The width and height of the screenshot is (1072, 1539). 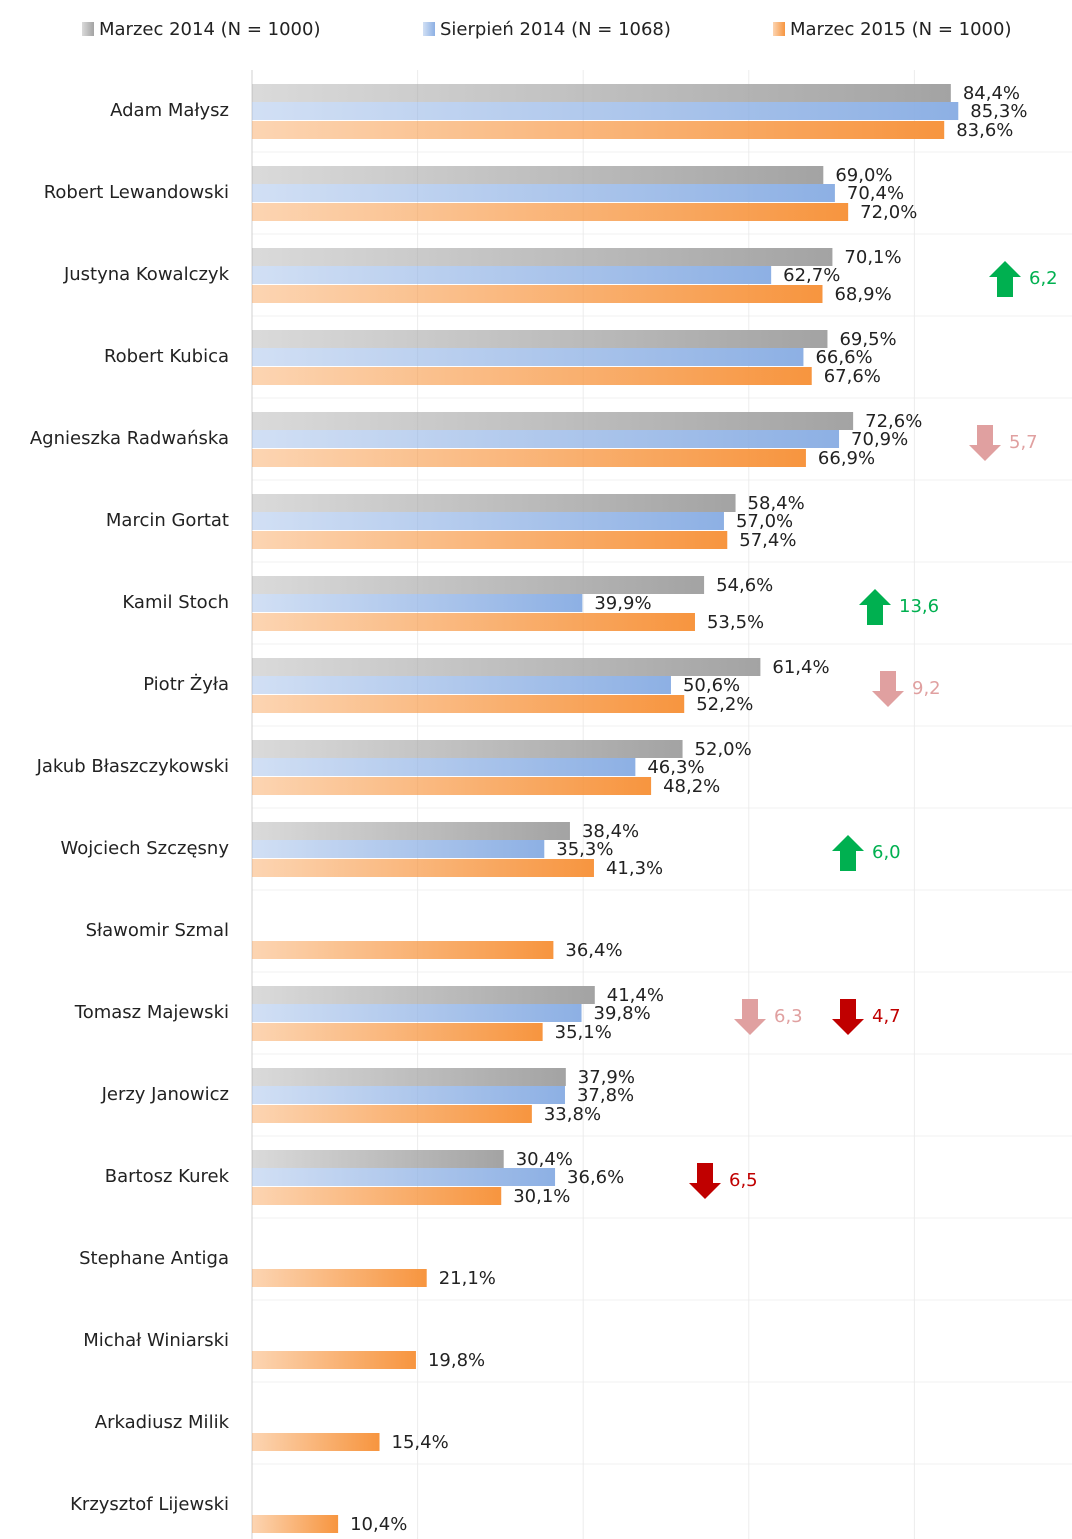 I want to click on category-label: Wojciech Szczęsny, so click(x=145, y=848).